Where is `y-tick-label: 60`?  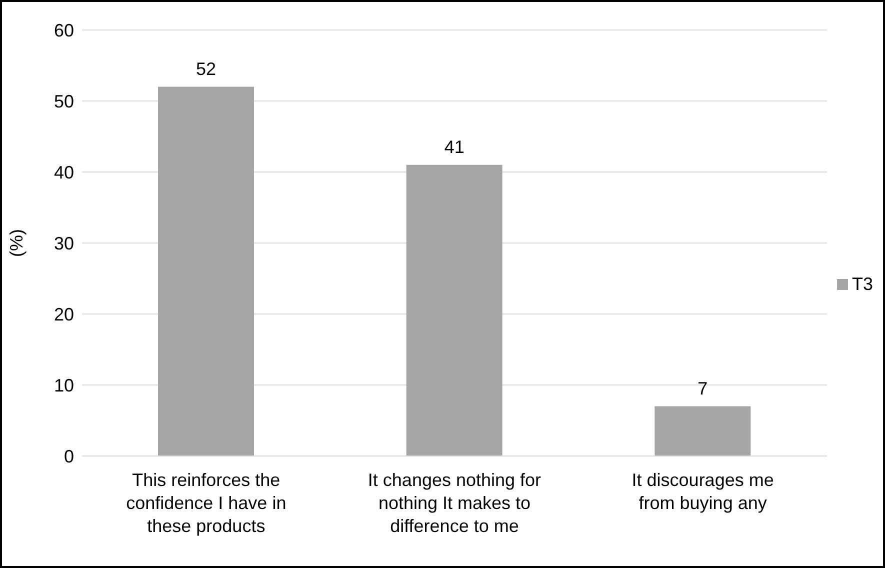 y-tick-label: 60 is located at coordinates (64, 30).